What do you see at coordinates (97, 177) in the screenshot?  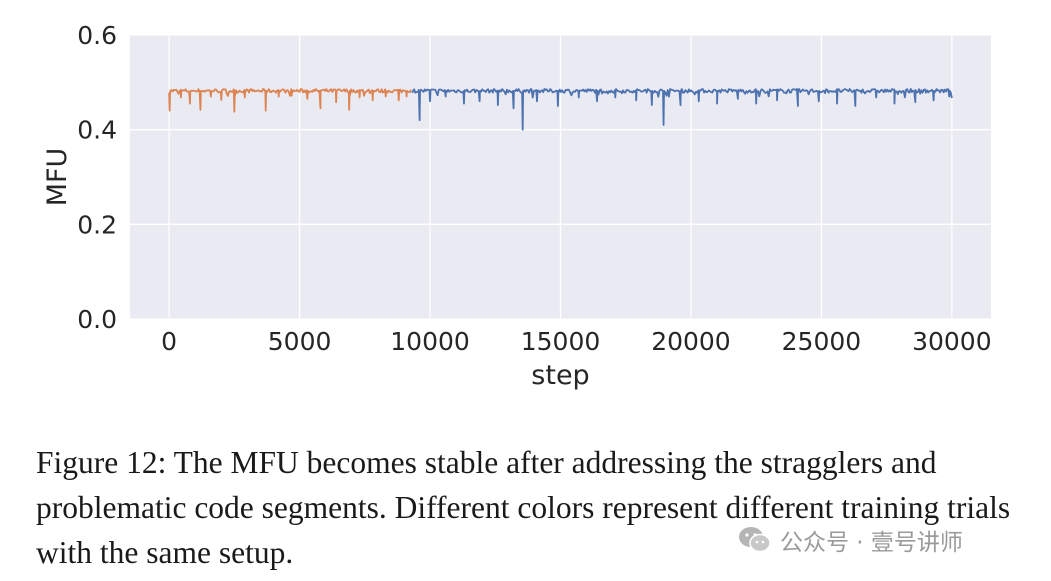 I see `y-tick-labels: 0.0 0.2 0.4 0.6` at bounding box center [97, 177].